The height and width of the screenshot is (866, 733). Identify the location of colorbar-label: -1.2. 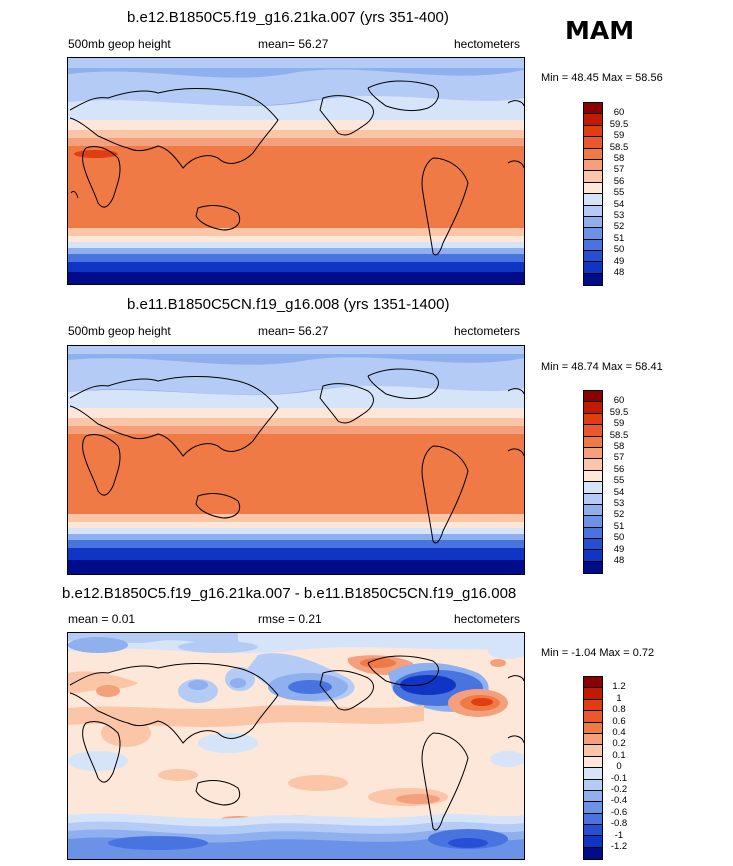
(619, 846).